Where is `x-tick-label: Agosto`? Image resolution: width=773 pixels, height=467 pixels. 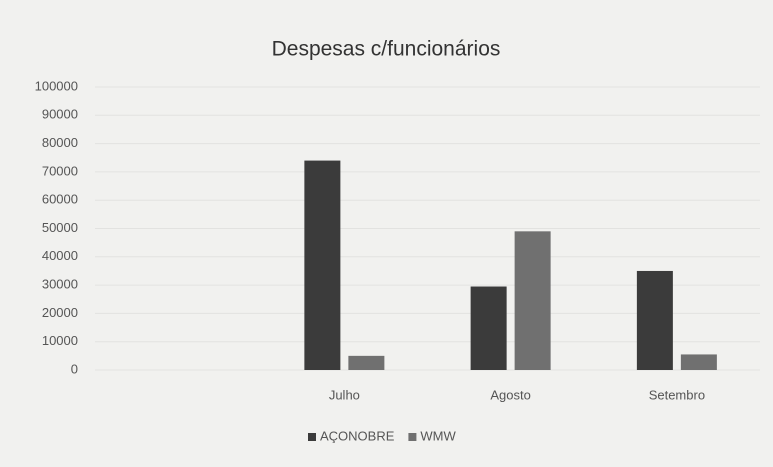
x-tick-label: Agosto is located at coordinates (510, 394).